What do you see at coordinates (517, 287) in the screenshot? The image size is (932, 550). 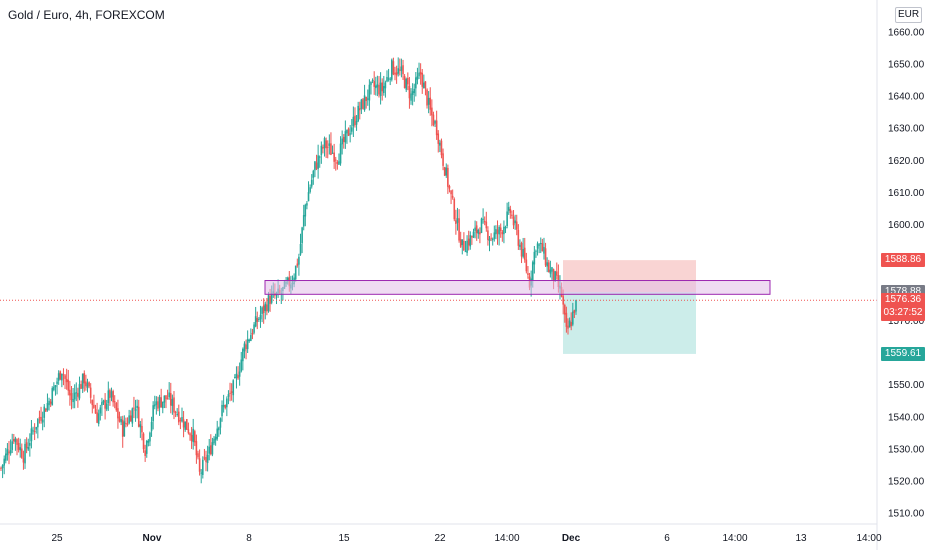 I see `support-resistance-zone` at bounding box center [517, 287].